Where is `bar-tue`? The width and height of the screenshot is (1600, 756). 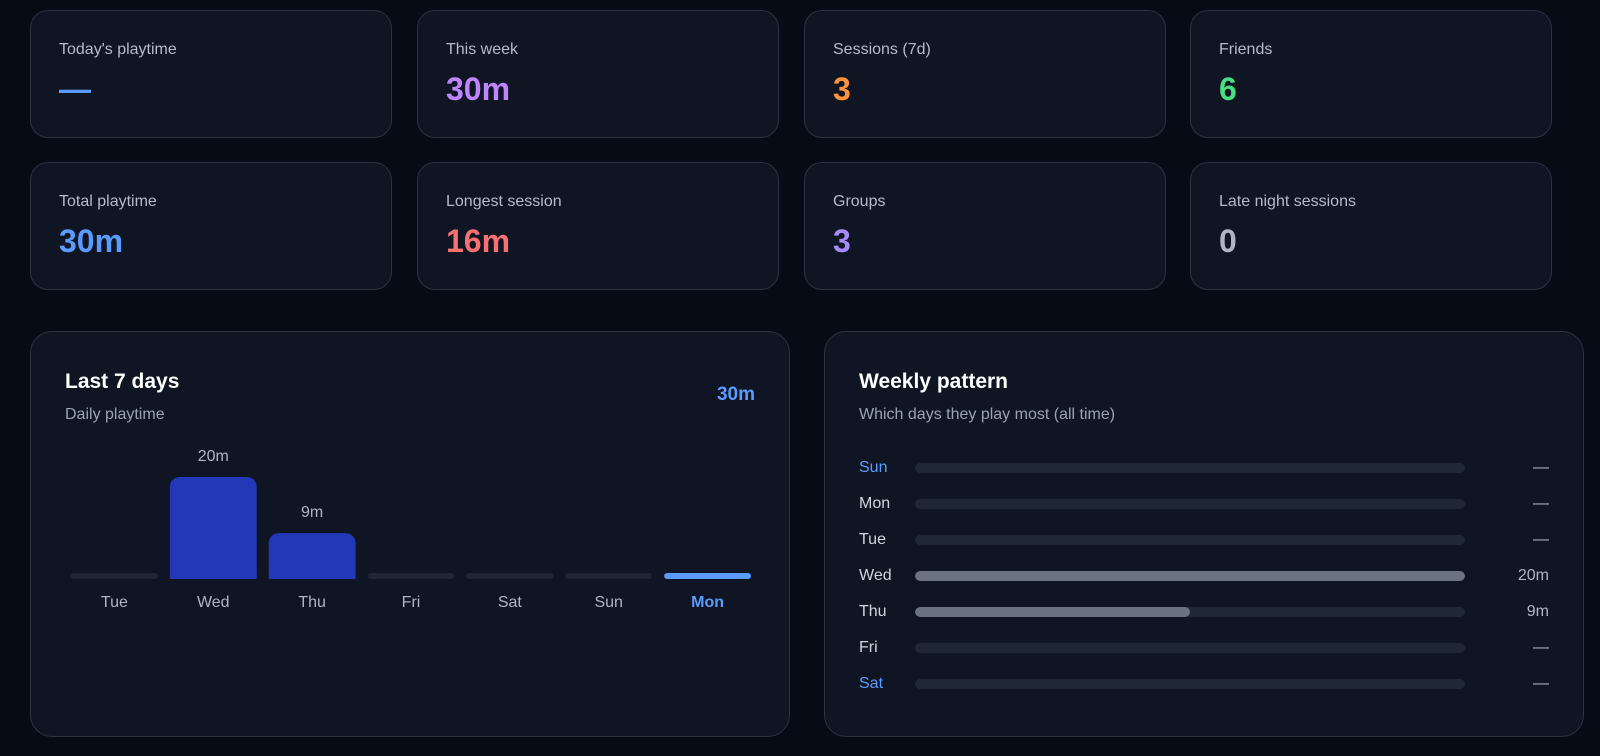
bar-tue is located at coordinates (114, 576).